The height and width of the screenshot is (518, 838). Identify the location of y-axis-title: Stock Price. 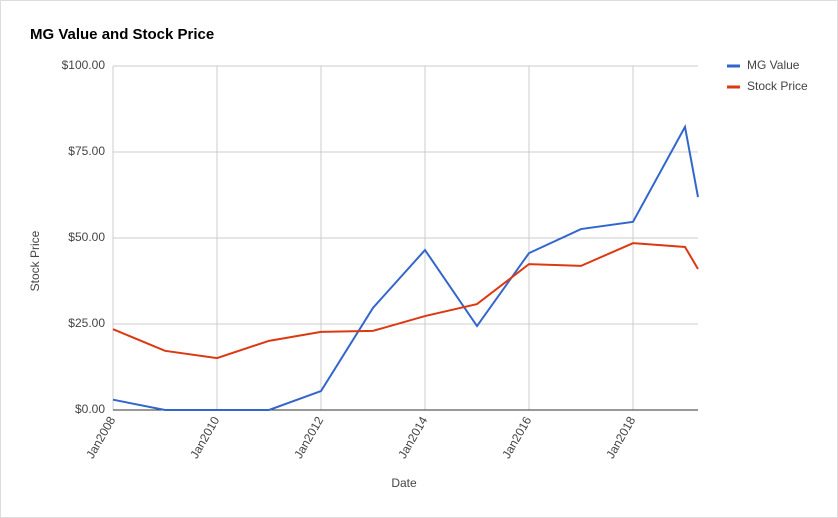
(35, 260).